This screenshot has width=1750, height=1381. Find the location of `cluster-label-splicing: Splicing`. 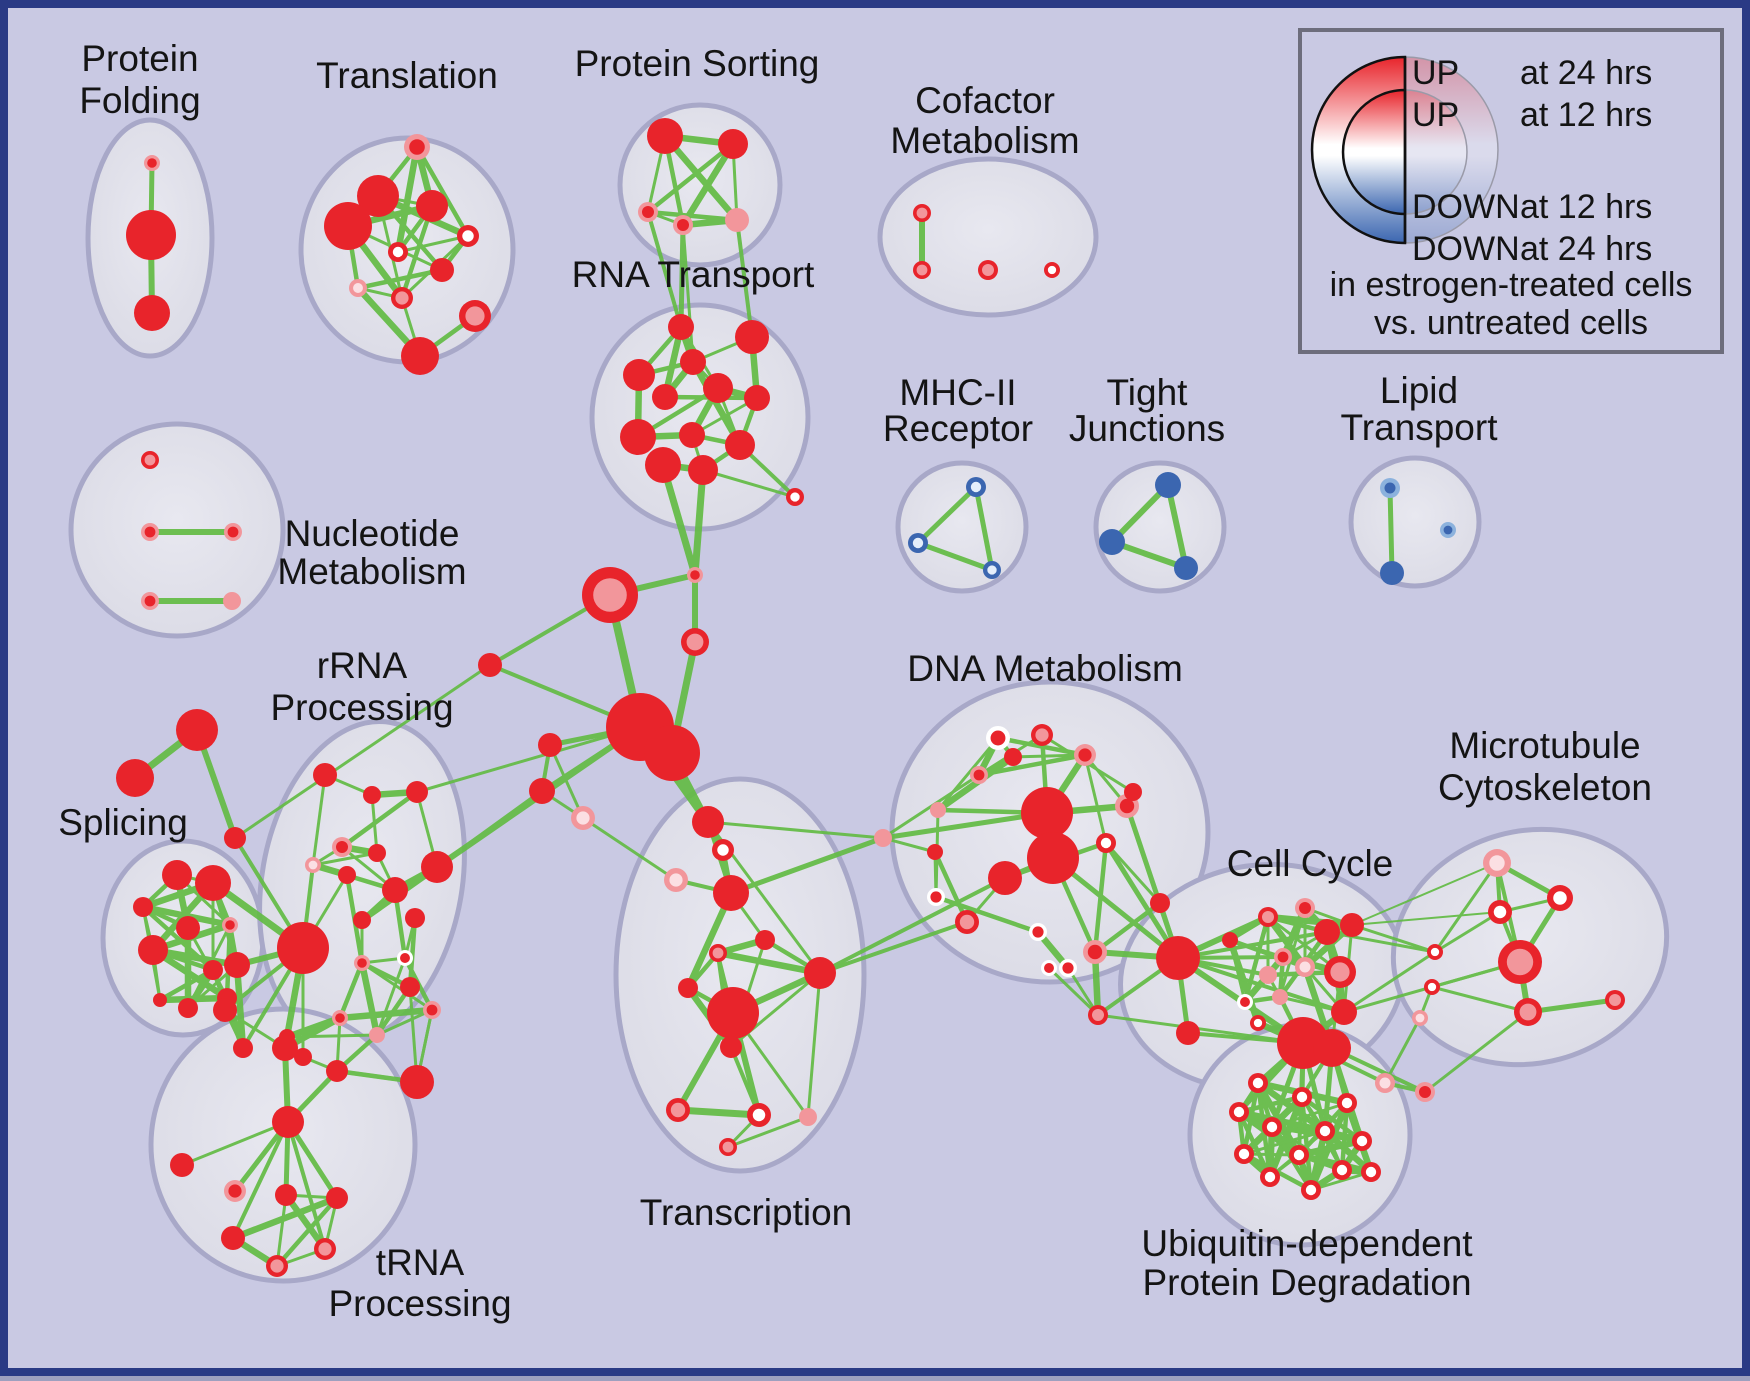

cluster-label-splicing: Splicing is located at coordinates (123, 822).